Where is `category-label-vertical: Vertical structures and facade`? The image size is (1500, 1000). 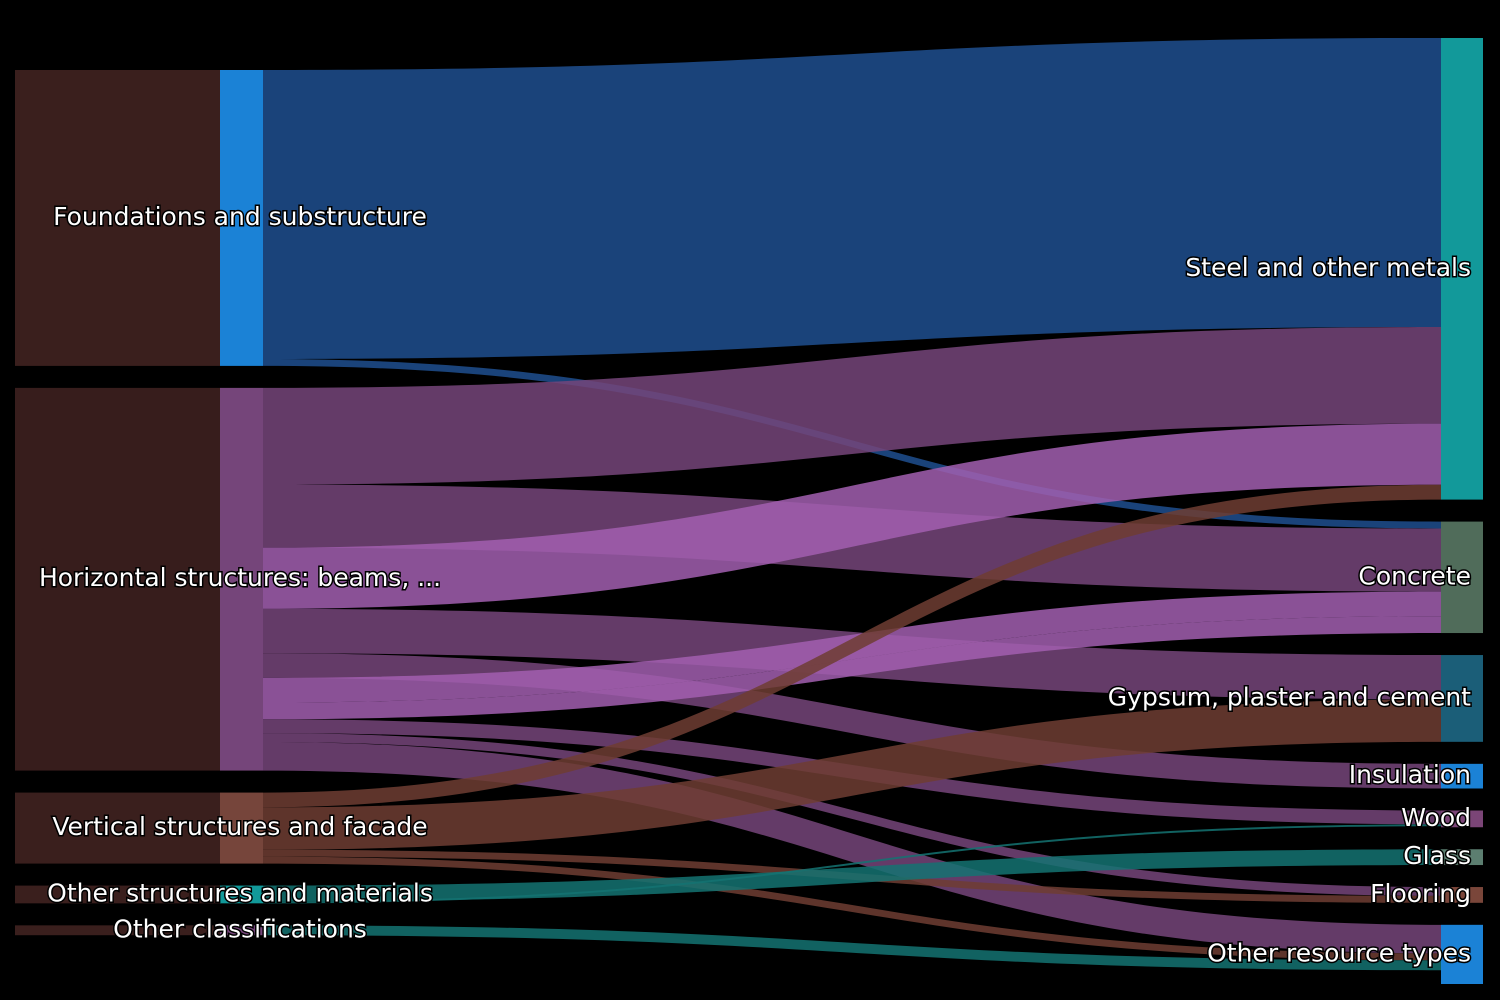 category-label-vertical: Vertical structures and facade is located at coordinates (239, 826).